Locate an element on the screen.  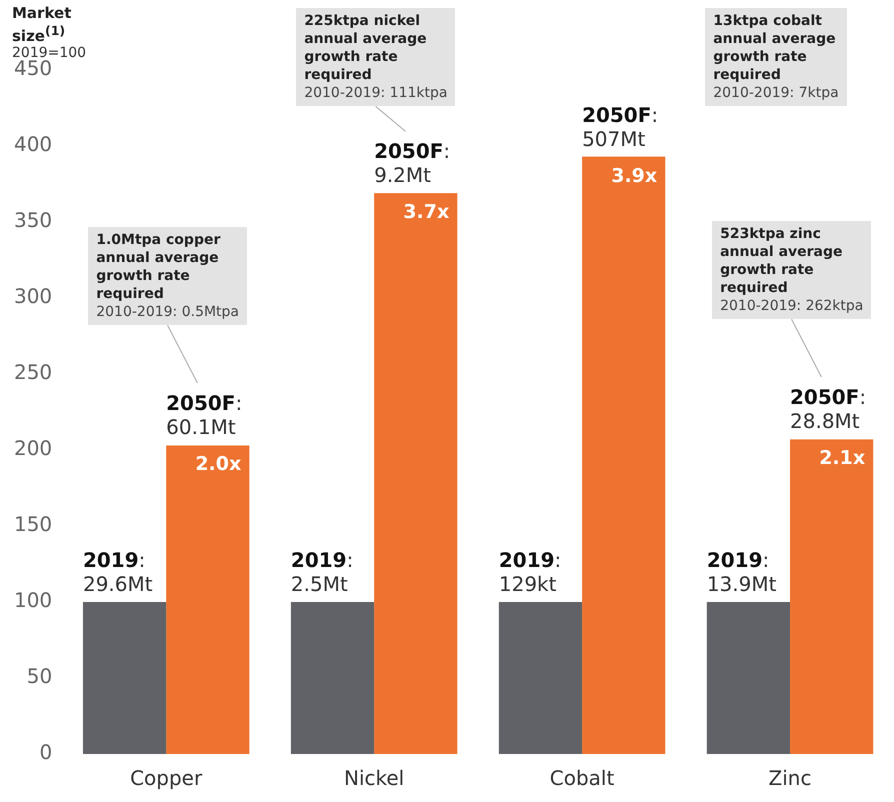
y-tick-label: 200 is located at coordinates (33, 448).